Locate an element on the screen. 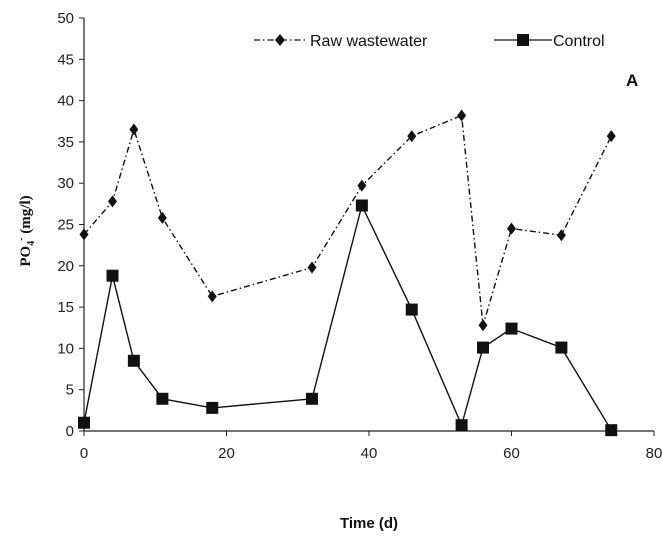 The image size is (662, 550). y-tick-label: 15 is located at coordinates (65, 307).